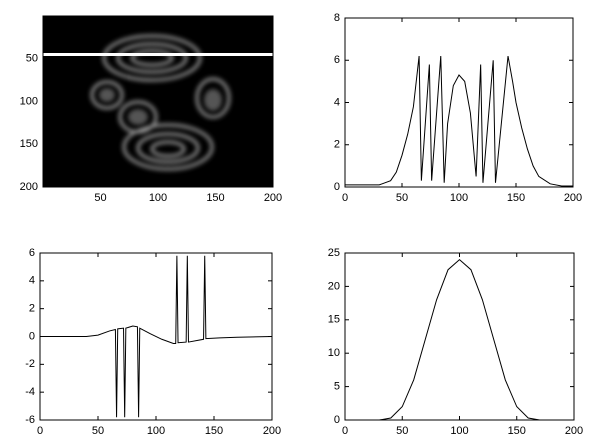 The width and height of the screenshot is (589, 437). What do you see at coordinates (337, 387) in the screenshot?
I see `y-tick-label: 5` at bounding box center [337, 387].